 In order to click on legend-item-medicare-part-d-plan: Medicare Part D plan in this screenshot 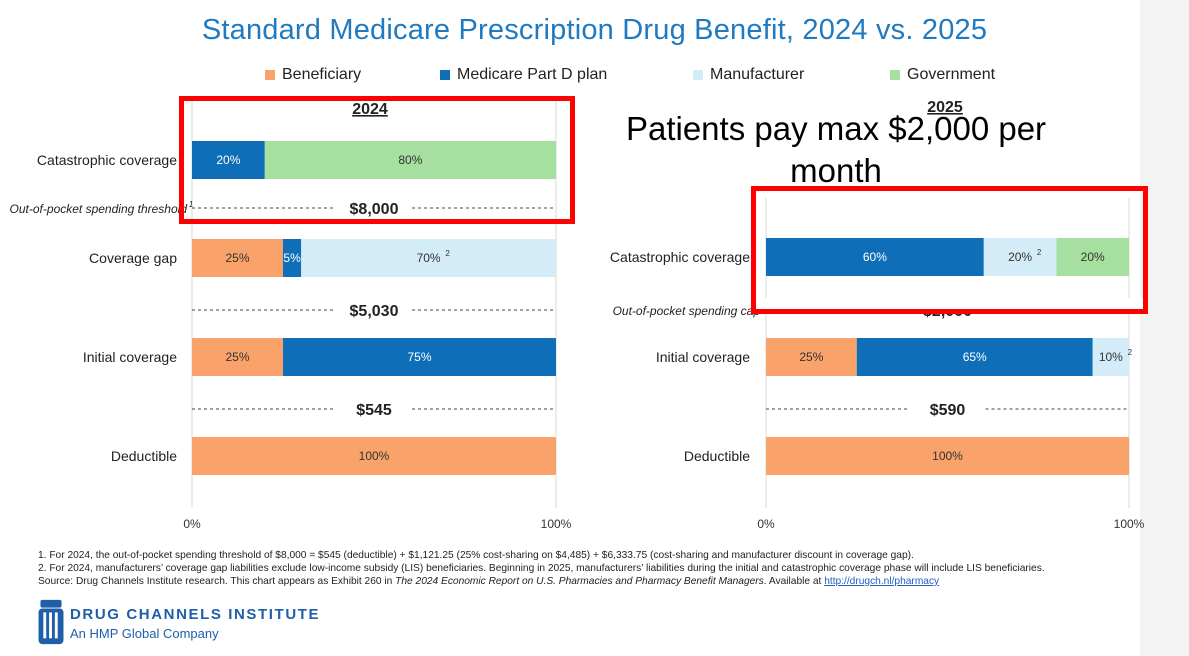, I will do `click(523, 75)`.